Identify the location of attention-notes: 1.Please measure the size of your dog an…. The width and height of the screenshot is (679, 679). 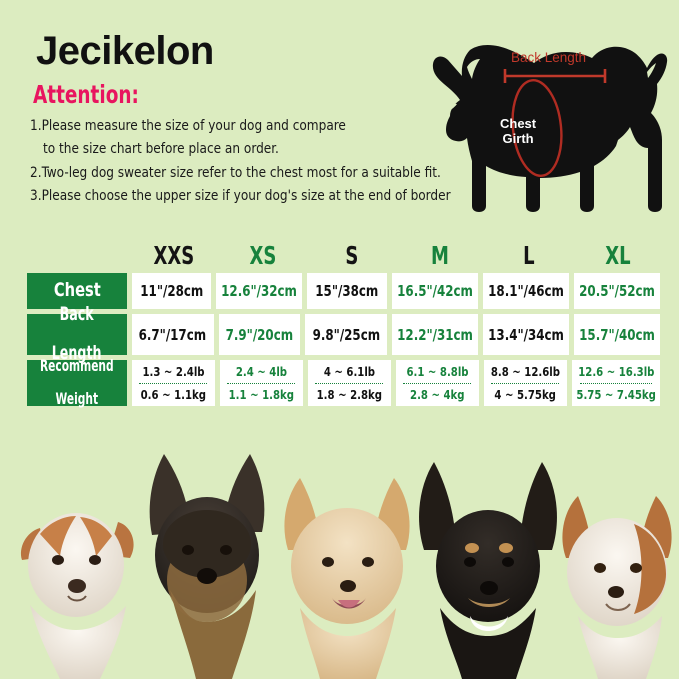
(265, 162).